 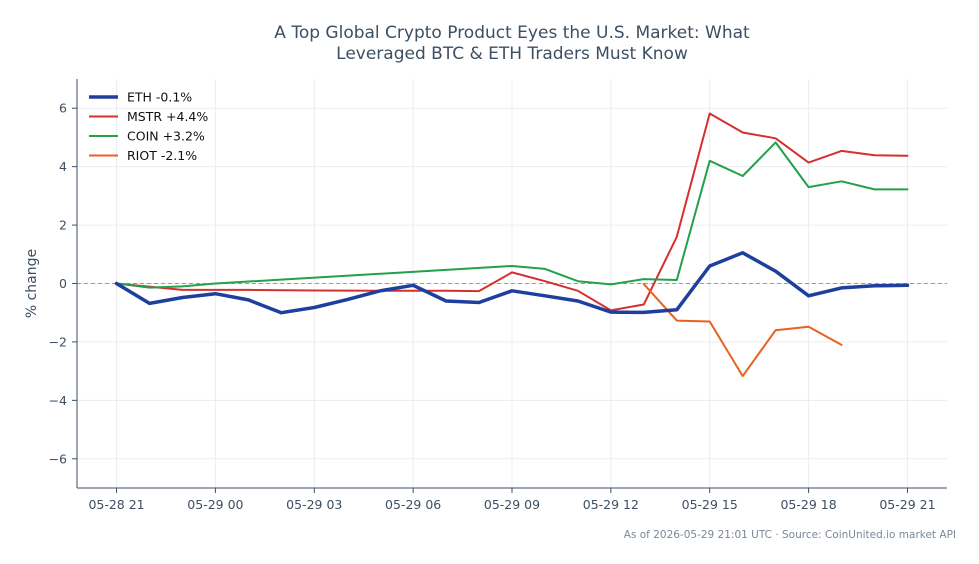 I want to click on x-tick-label-5: 05-29 12, so click(x=611, y=504).